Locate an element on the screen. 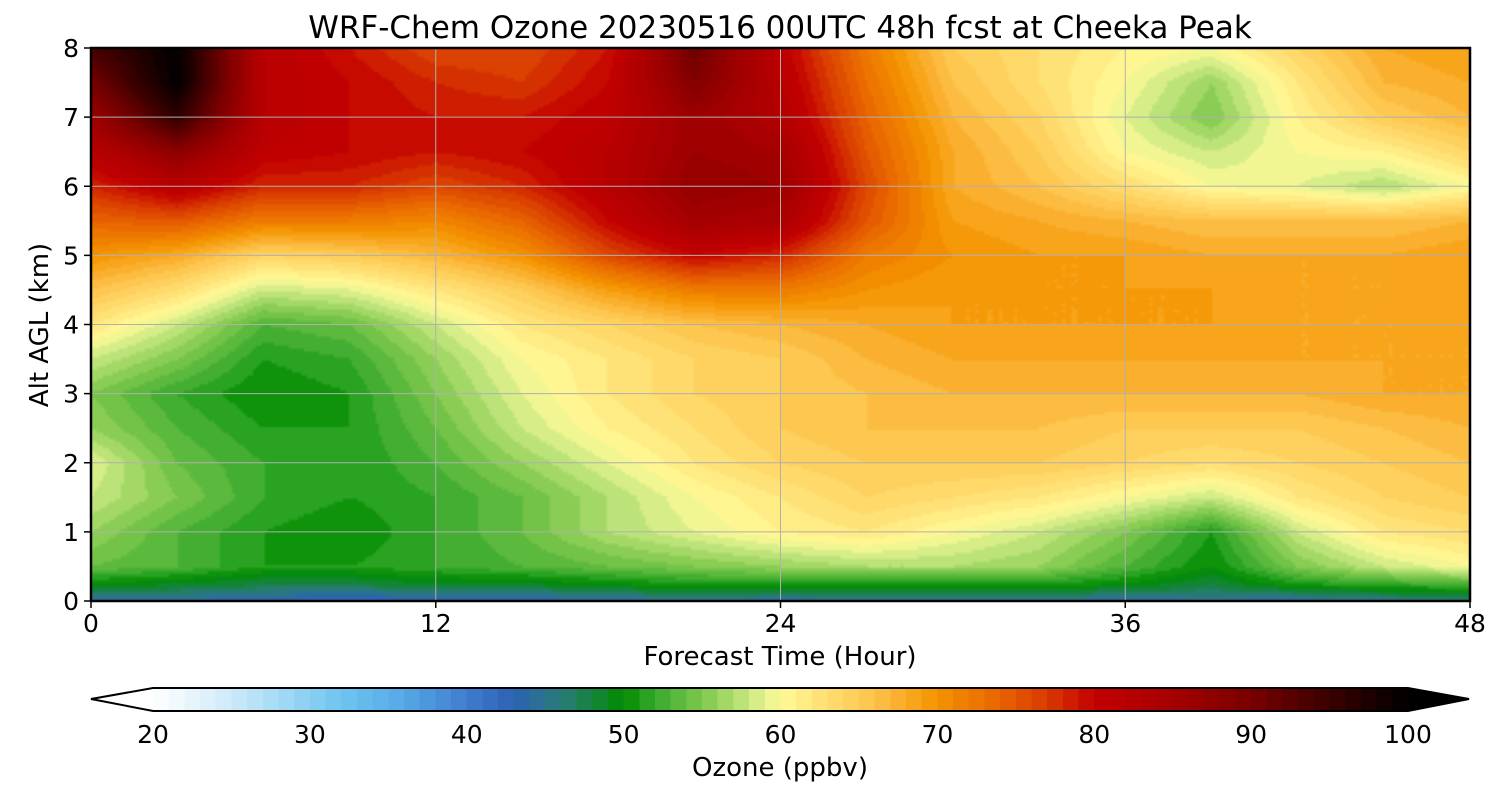 The image size is (1500, 804). colorbar: 20 30 40 50 60 70 80 90 100 Ozone (ppbv) is located at coordinates (780, 735).